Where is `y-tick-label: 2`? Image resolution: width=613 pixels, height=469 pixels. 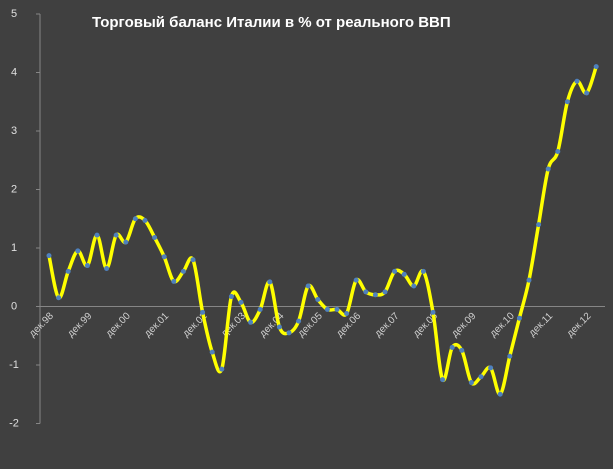
y-tick-label: 2 is located at coordinates (14, 189).